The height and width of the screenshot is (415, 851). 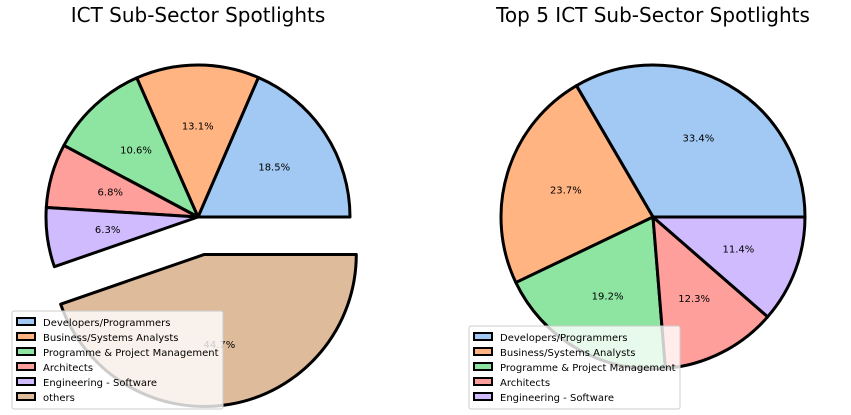 What do you see at coordinates (59, 398) in the screenshot?
I see `legend-label: others` at bounding box center [59, 398].